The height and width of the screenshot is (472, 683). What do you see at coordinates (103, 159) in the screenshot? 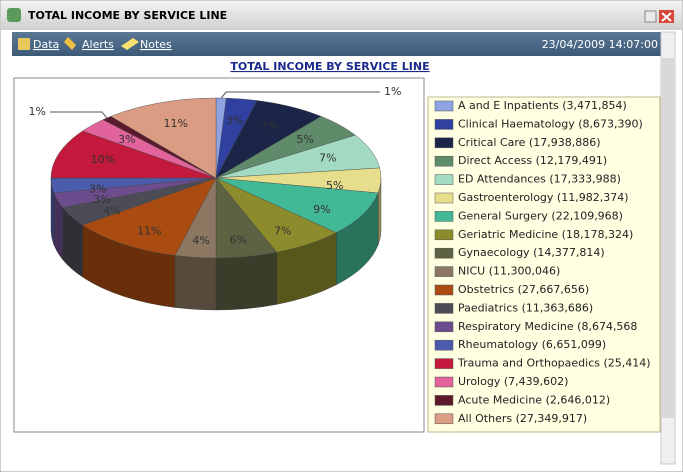
I see `slice-label: 10%` at bounding box center [103, 159].